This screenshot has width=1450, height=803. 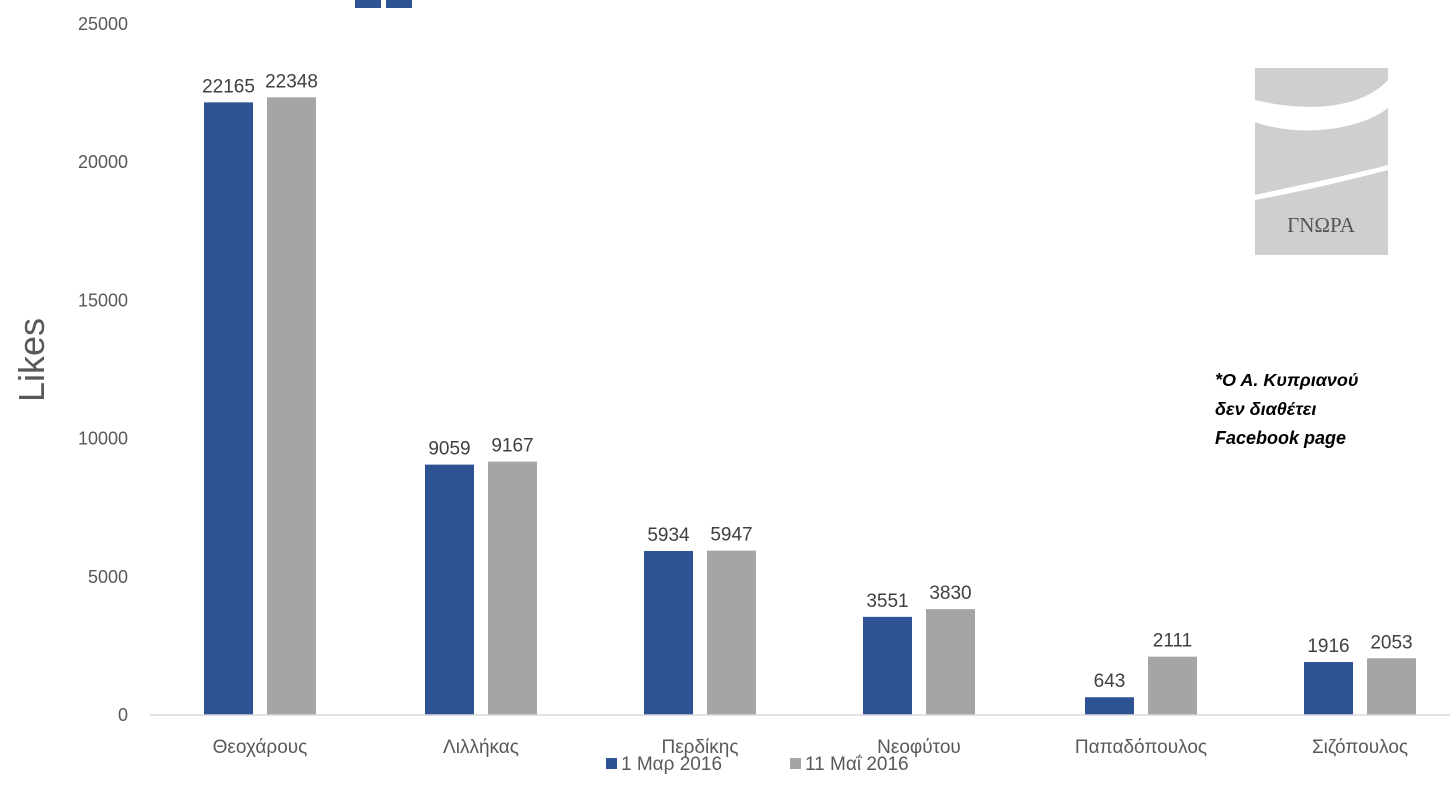 What do you see at coordinates (950, 593) in the screenshot?
I see `data-label-series-2: 3830` at bounding box center [950, 593].